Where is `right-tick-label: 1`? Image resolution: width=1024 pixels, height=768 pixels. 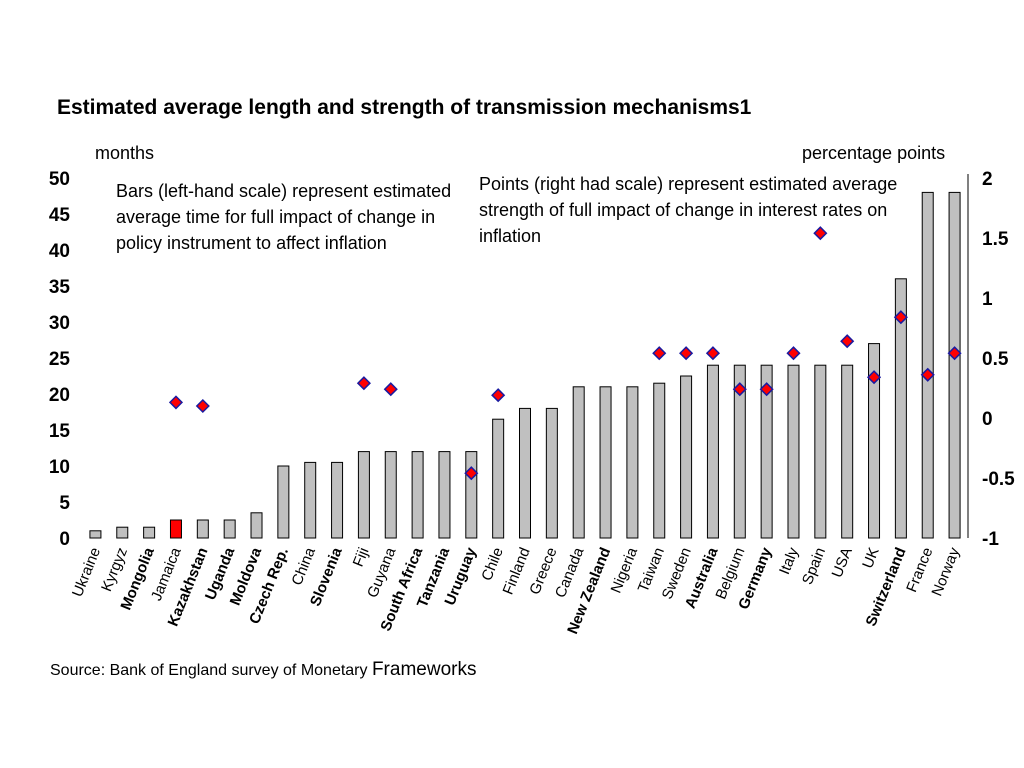 right-tick-label: 1 is located at coordinates (987, 299).